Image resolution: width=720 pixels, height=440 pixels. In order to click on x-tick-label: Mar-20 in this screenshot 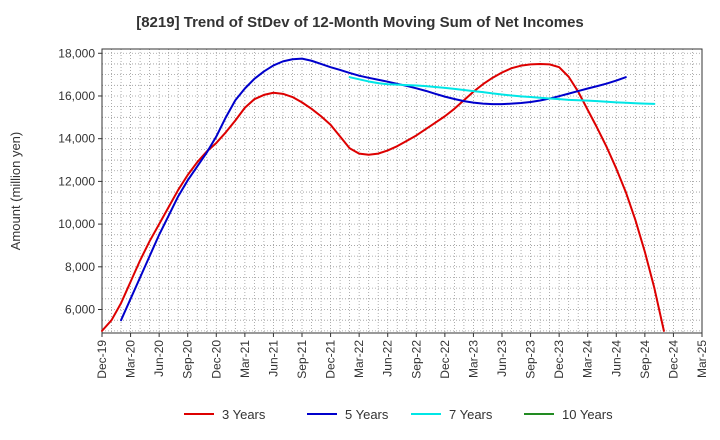, I will do `click(131, 359)`.